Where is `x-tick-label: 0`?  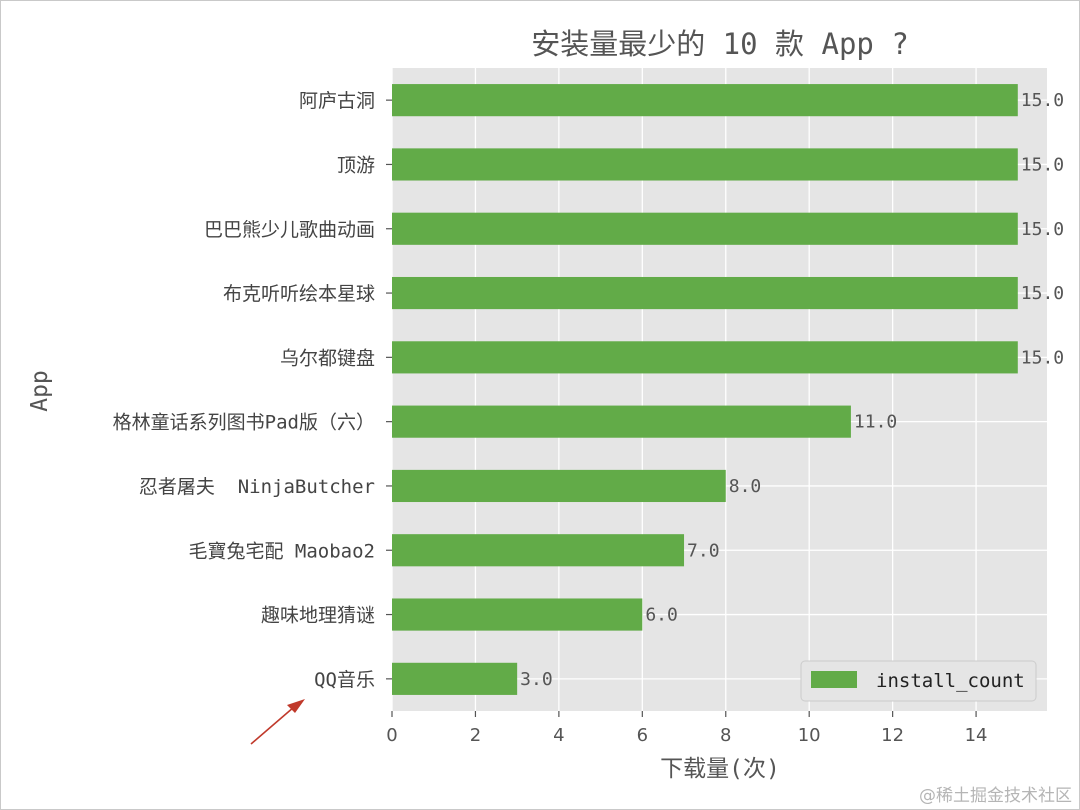 x-tick-label: 0 is located at coordinates (391, 735).